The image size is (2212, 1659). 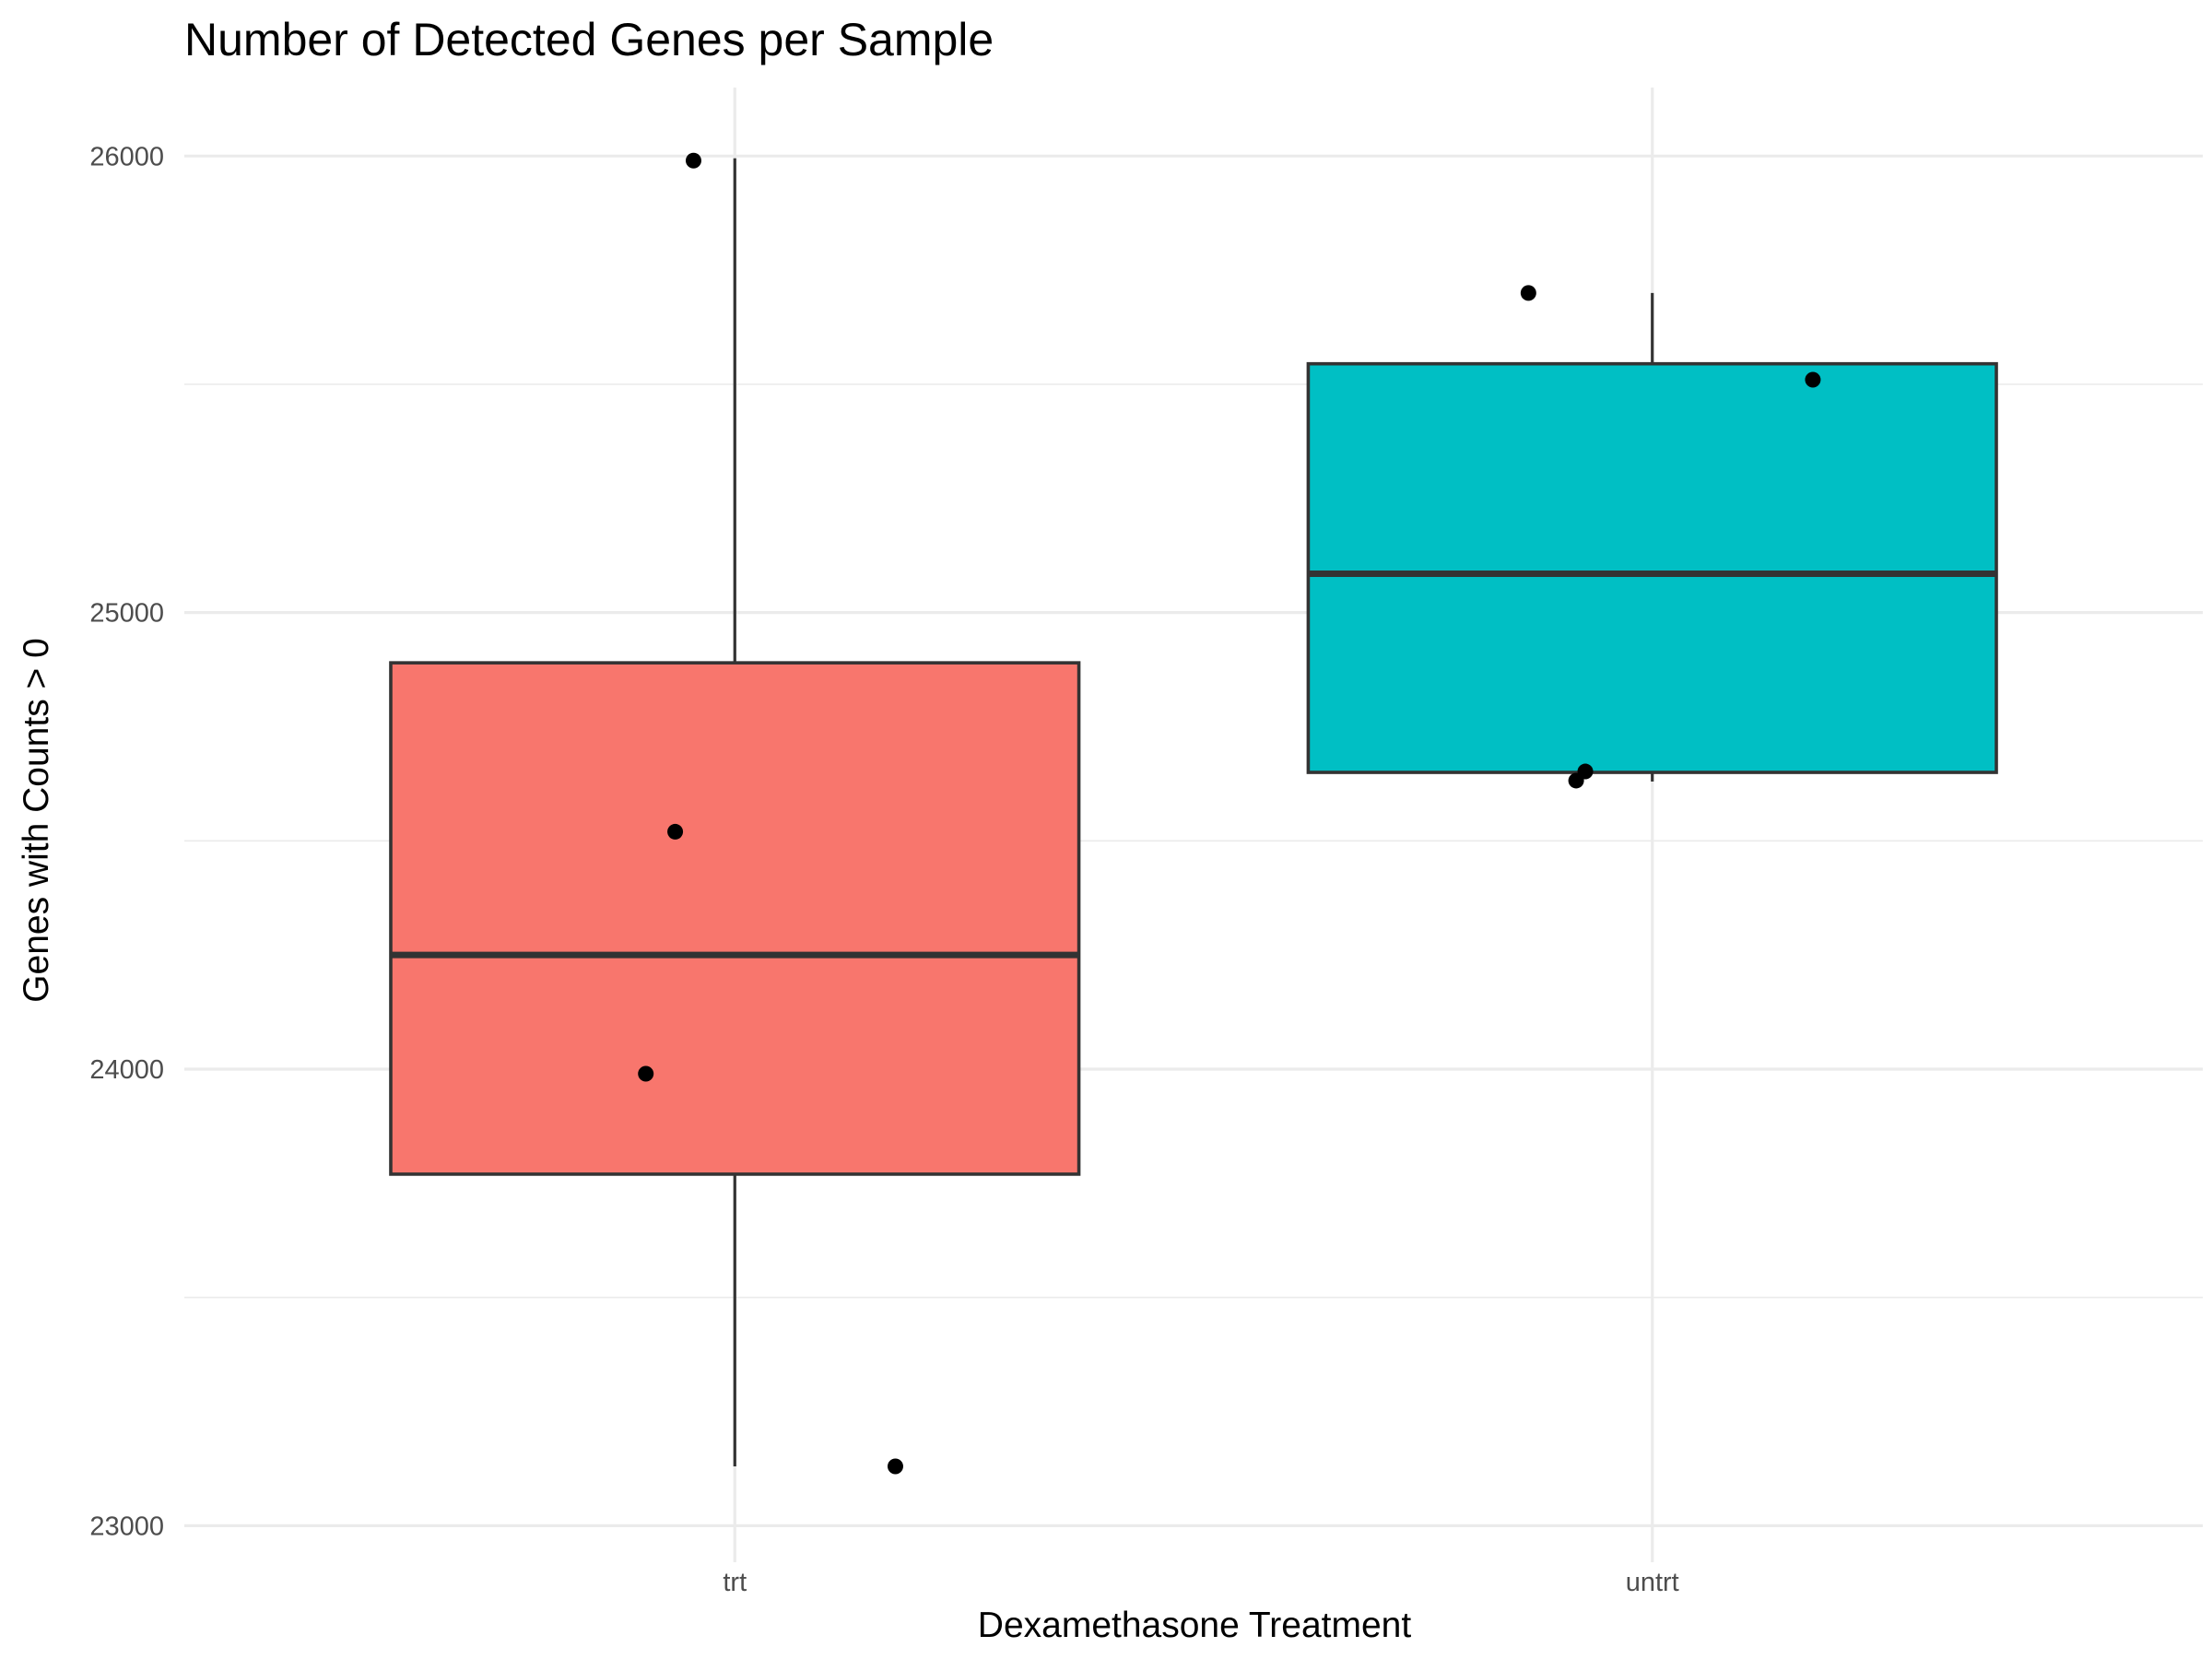 What do you see at coordinates (36, 820) in the screenshot?
I see `y-axis-title: Genes with Counts > 0` at bounding box center [36, 820].